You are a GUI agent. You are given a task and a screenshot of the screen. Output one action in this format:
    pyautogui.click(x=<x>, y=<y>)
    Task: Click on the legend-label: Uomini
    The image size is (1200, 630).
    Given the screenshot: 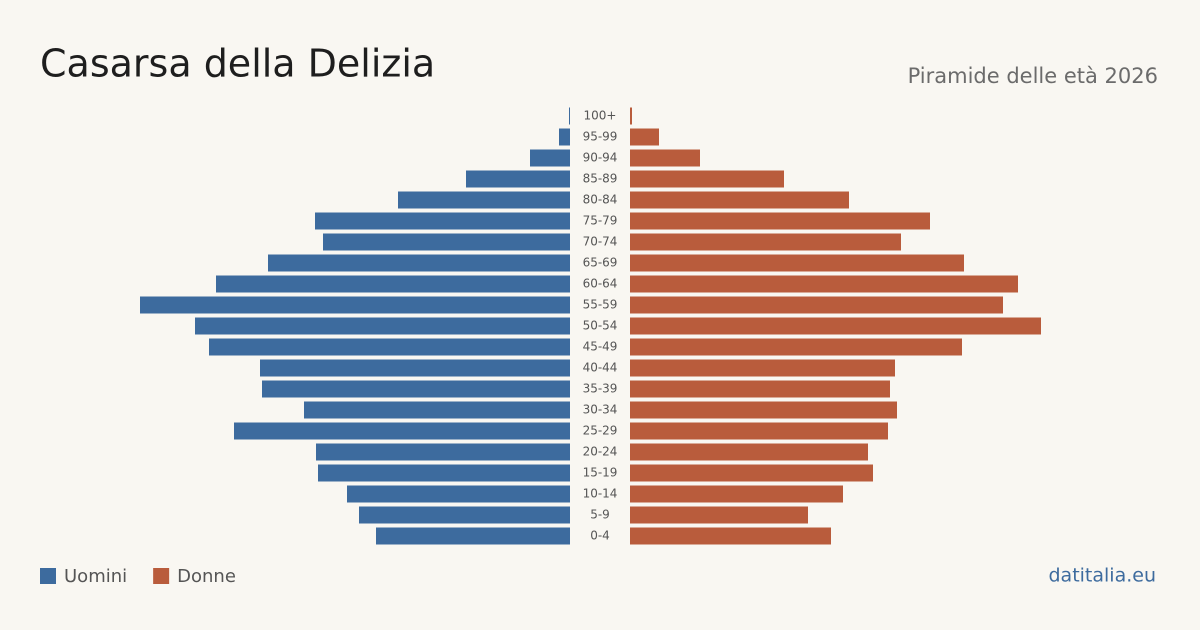 What is the action you would take?
    pyautogui.click(x=95, y=576)
    